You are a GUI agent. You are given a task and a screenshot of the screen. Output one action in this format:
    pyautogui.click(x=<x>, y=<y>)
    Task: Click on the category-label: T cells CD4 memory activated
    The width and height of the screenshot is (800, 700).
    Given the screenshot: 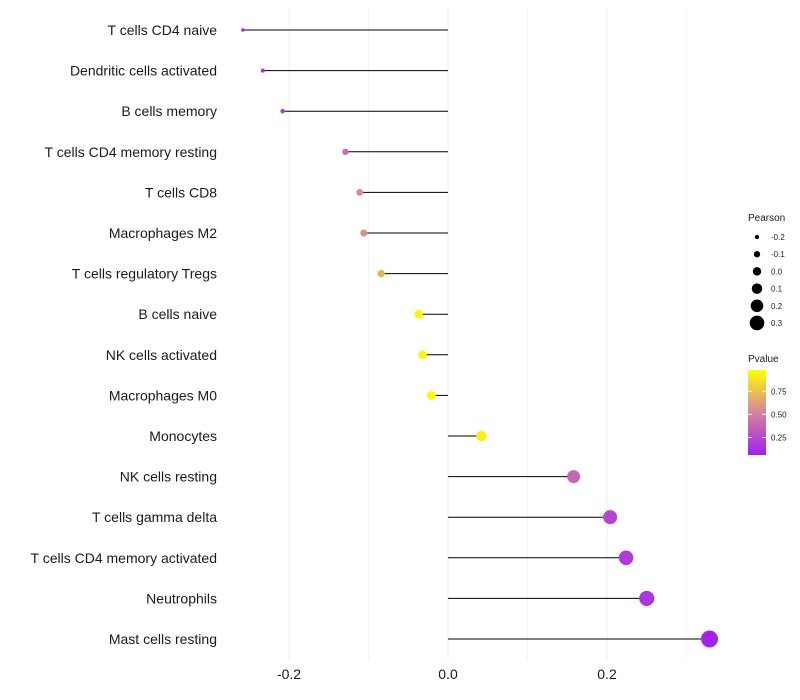 What is the action you would take?
    pyautogui.click(x=124, y=558)
    